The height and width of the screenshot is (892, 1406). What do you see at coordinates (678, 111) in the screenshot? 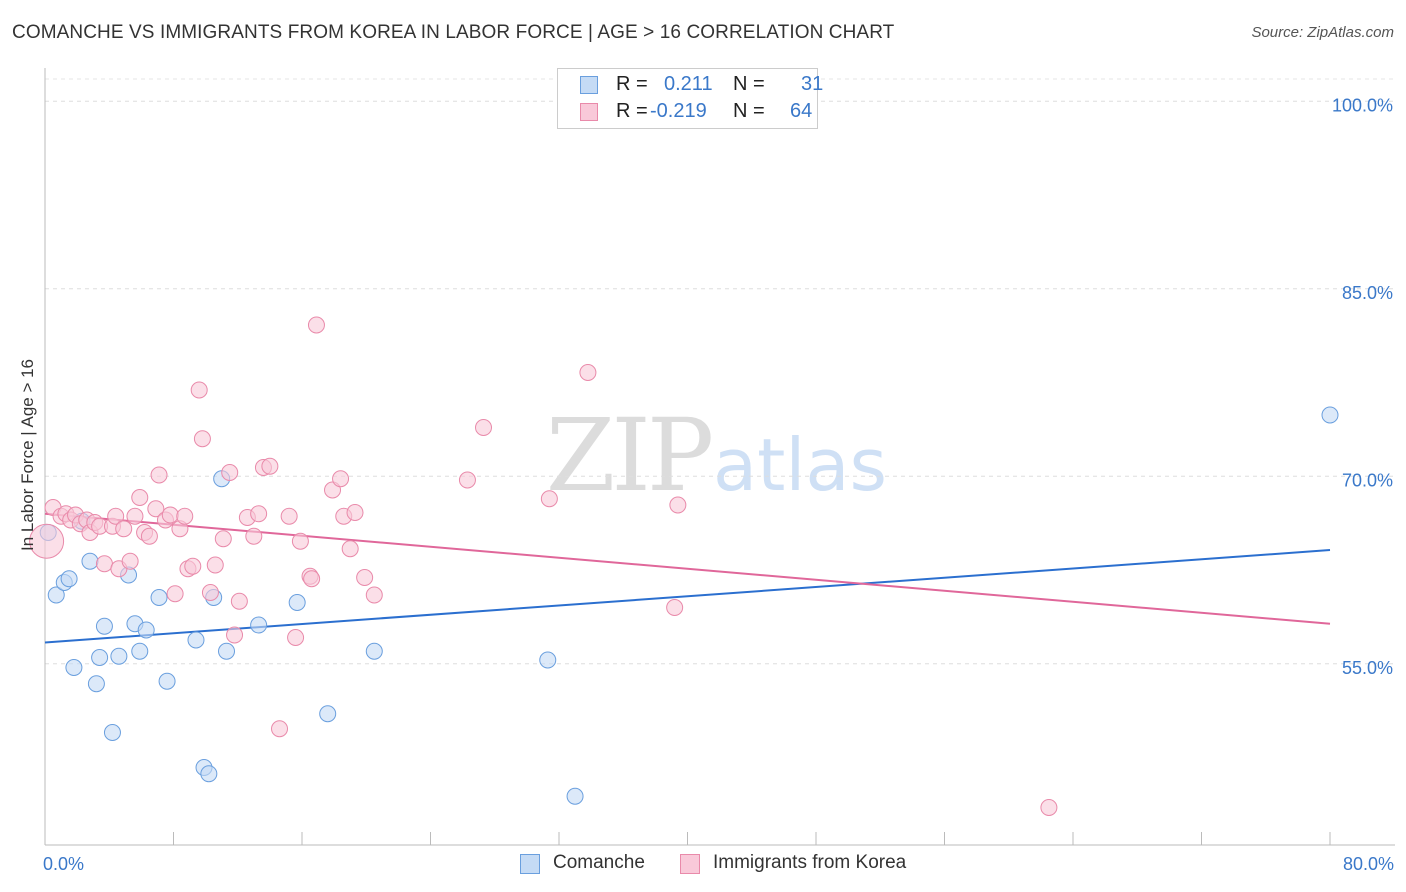
I see `legend-r-value: -0.219` at bounding box center [678, 111].